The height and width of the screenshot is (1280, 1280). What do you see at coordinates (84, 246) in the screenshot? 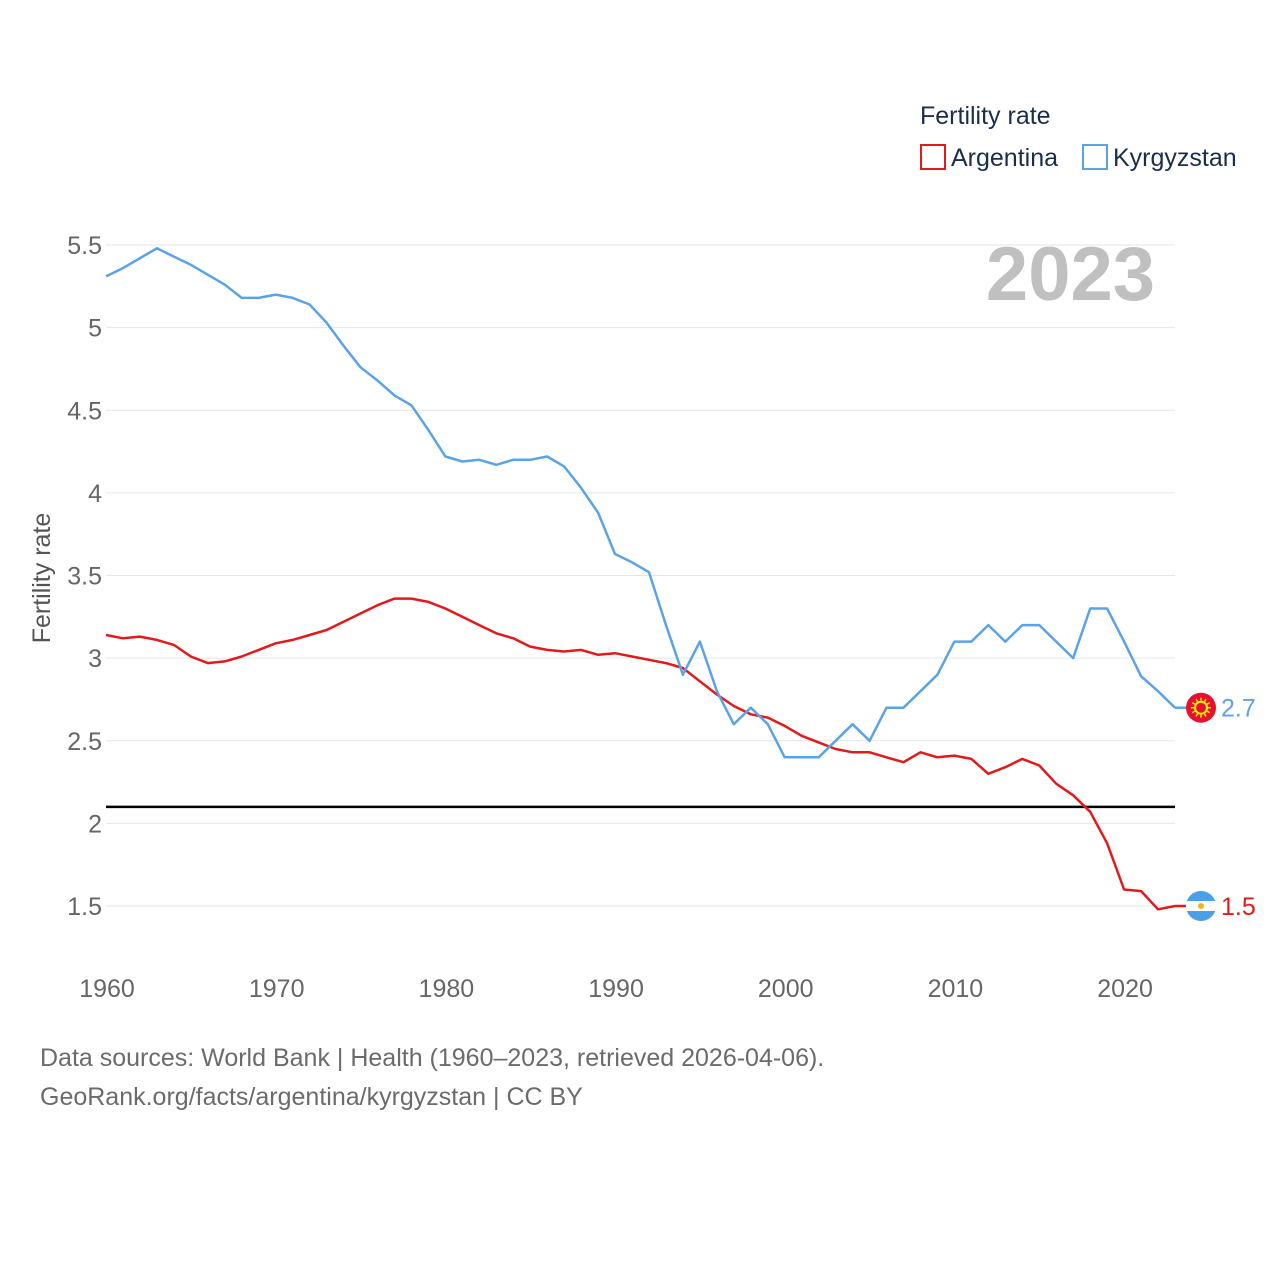
I see `y-tick-label: 5.5` at bounding box center [84, 246].